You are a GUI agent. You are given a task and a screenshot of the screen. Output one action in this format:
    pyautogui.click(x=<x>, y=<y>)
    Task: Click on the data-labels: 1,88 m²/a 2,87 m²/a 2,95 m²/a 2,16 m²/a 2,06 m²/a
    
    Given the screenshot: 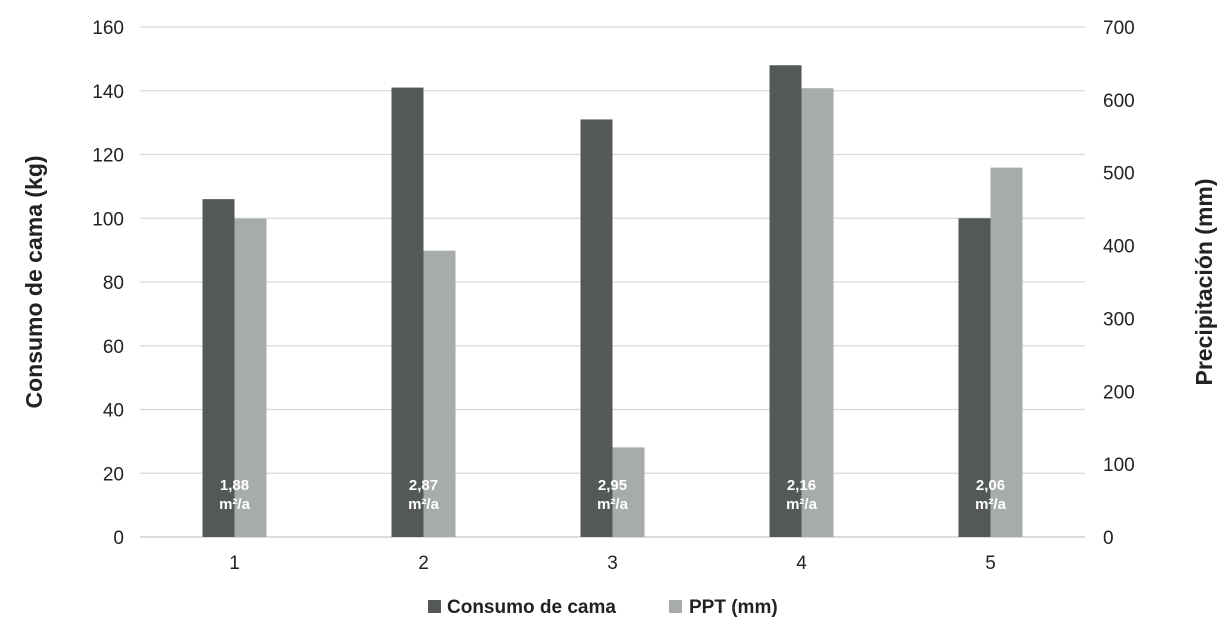 What is the action you would take?
    pyautogui.click(x=613, y=495)
    